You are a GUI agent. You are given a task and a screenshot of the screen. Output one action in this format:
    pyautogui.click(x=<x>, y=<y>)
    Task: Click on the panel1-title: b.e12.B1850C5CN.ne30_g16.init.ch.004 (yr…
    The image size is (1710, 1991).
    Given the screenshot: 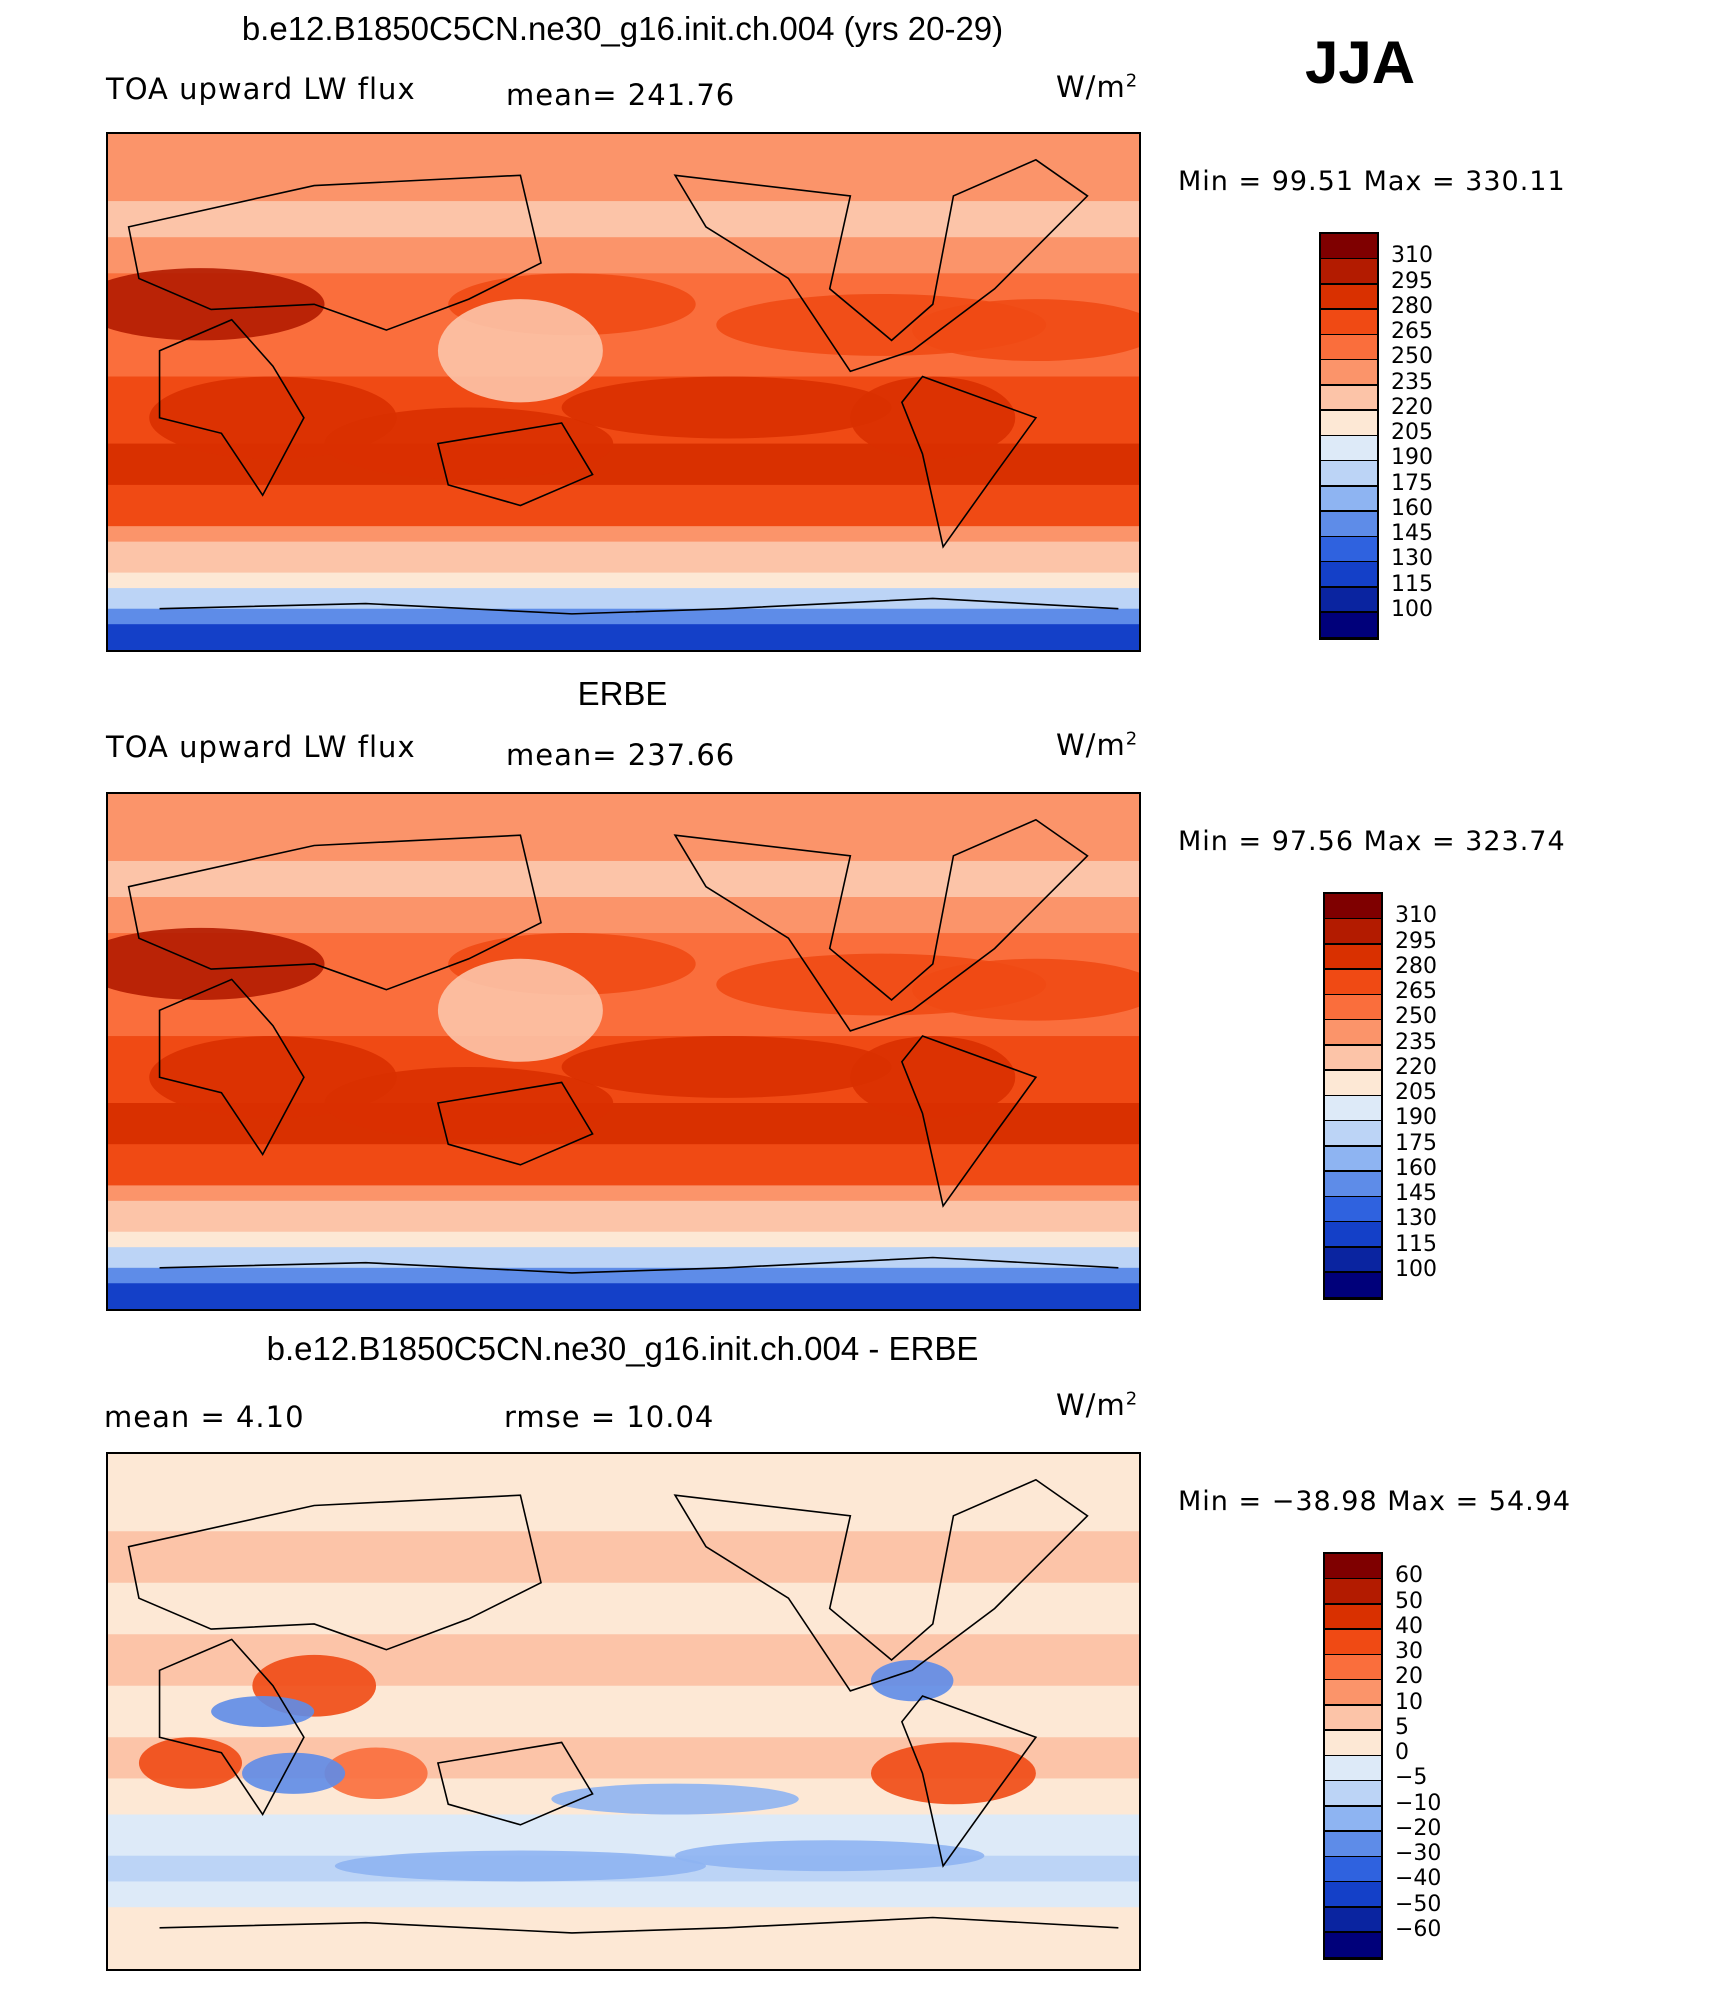 What is the action you would take?
    pyautogui.click(x=622, y=28)
    